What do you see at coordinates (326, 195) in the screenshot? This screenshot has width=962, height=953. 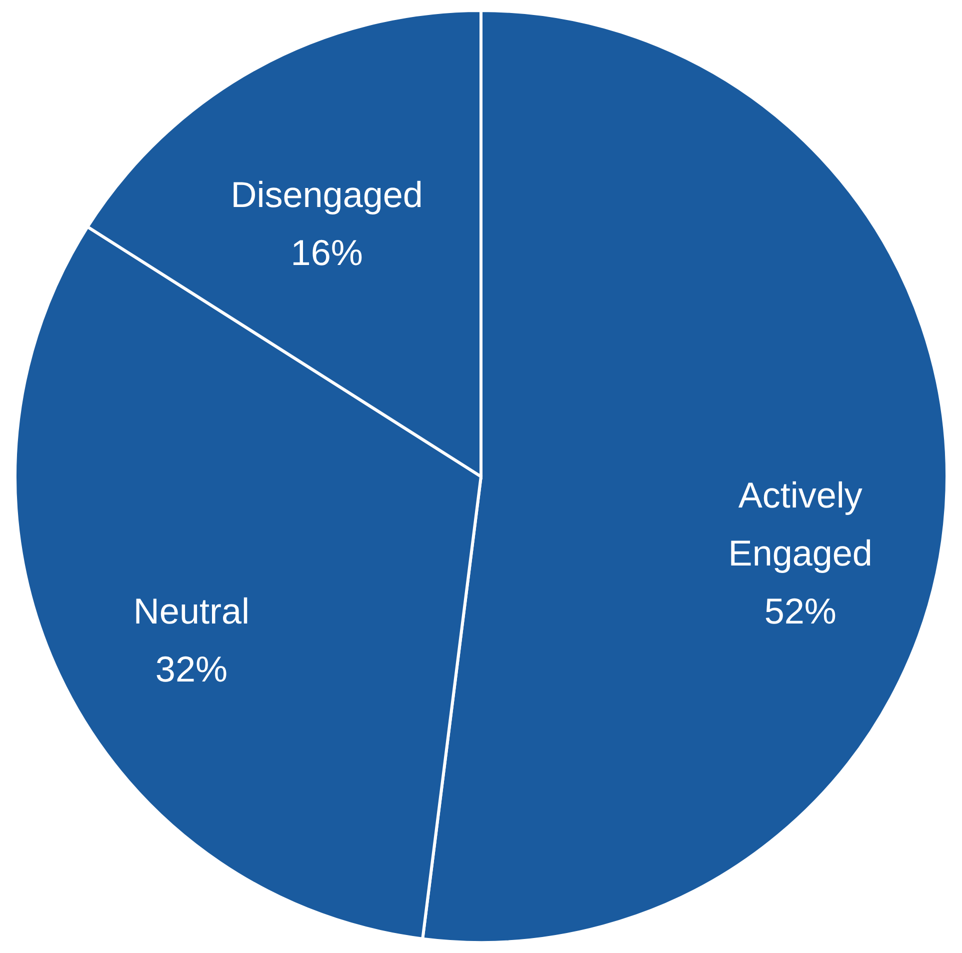 I see `slice-label: Disengaged` at bounding box center [326, 195].